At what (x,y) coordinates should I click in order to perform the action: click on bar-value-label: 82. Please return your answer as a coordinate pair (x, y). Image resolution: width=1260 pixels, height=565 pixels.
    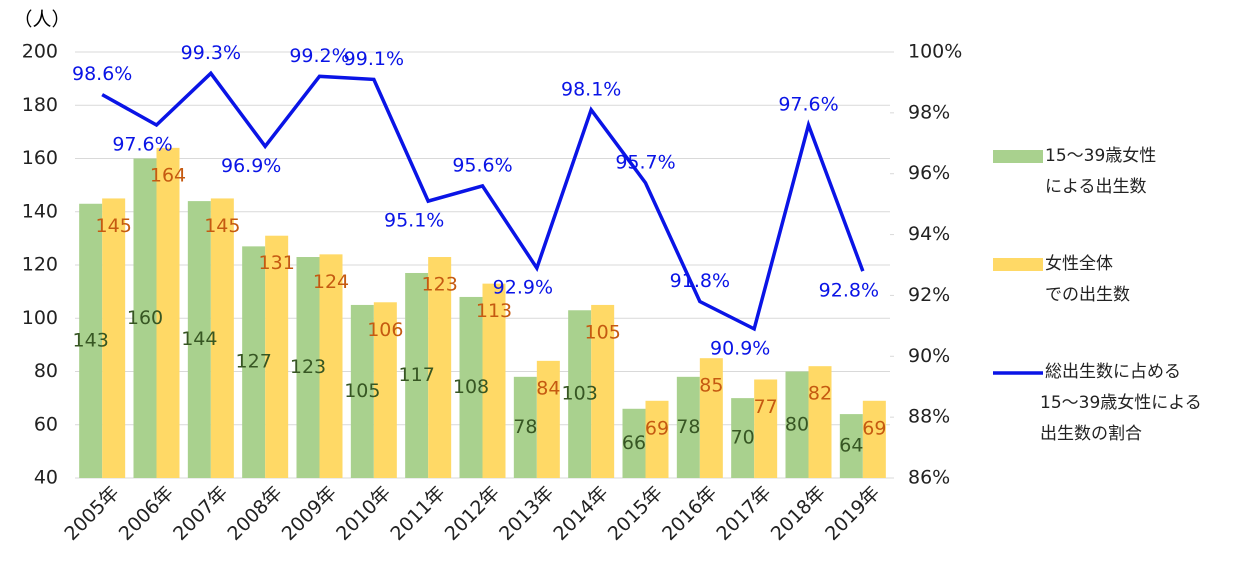
    Looking at the image, I should click on (820, 394).